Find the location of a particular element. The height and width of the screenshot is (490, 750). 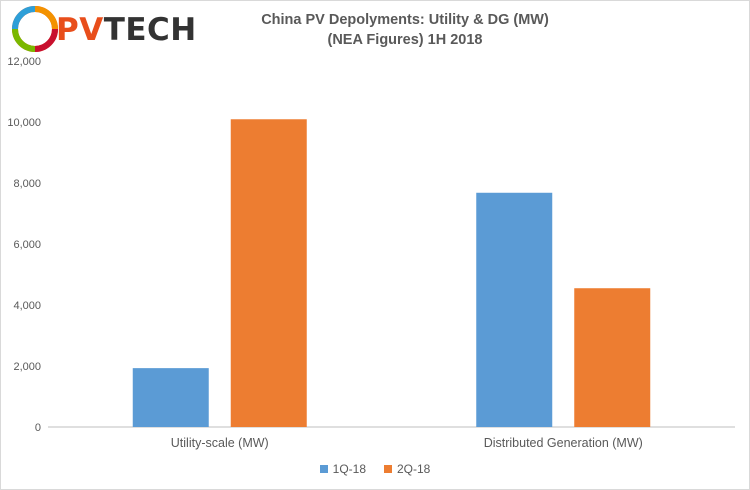

y-tick-label: 4,000 is located at coordinates (27, 306).